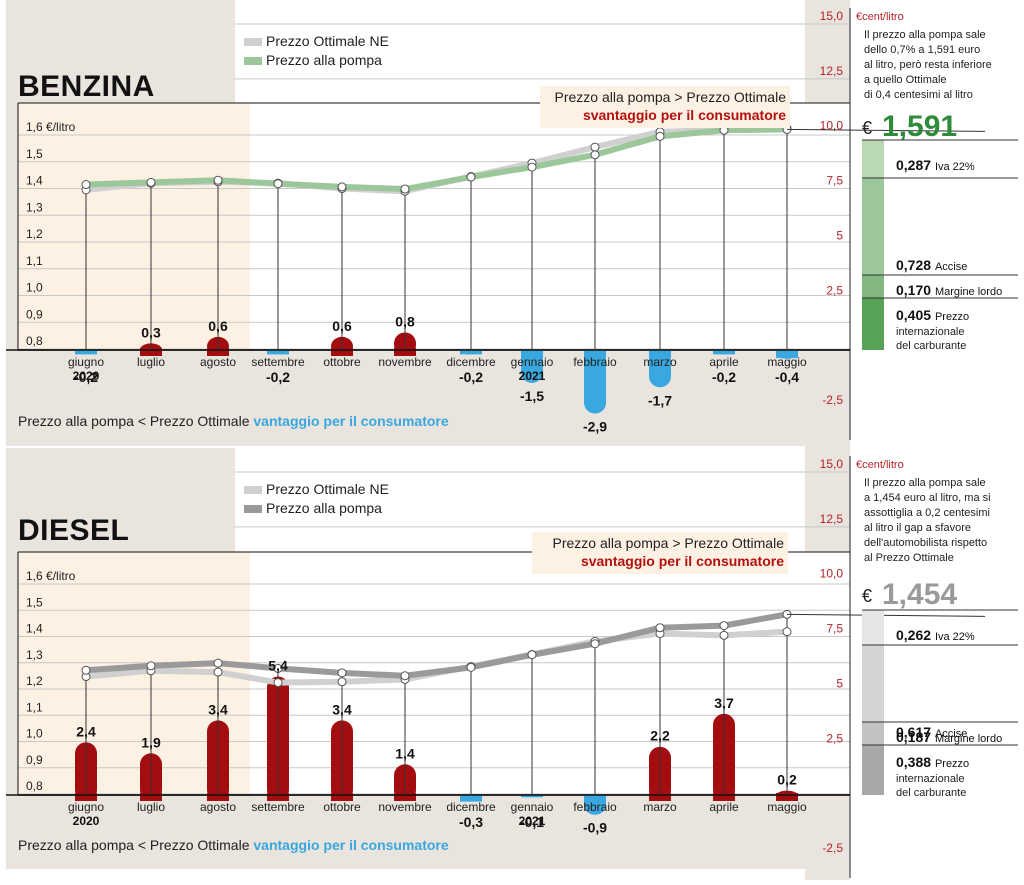  I want to click on right-axis-tick: 2,5, so click(834, 290).